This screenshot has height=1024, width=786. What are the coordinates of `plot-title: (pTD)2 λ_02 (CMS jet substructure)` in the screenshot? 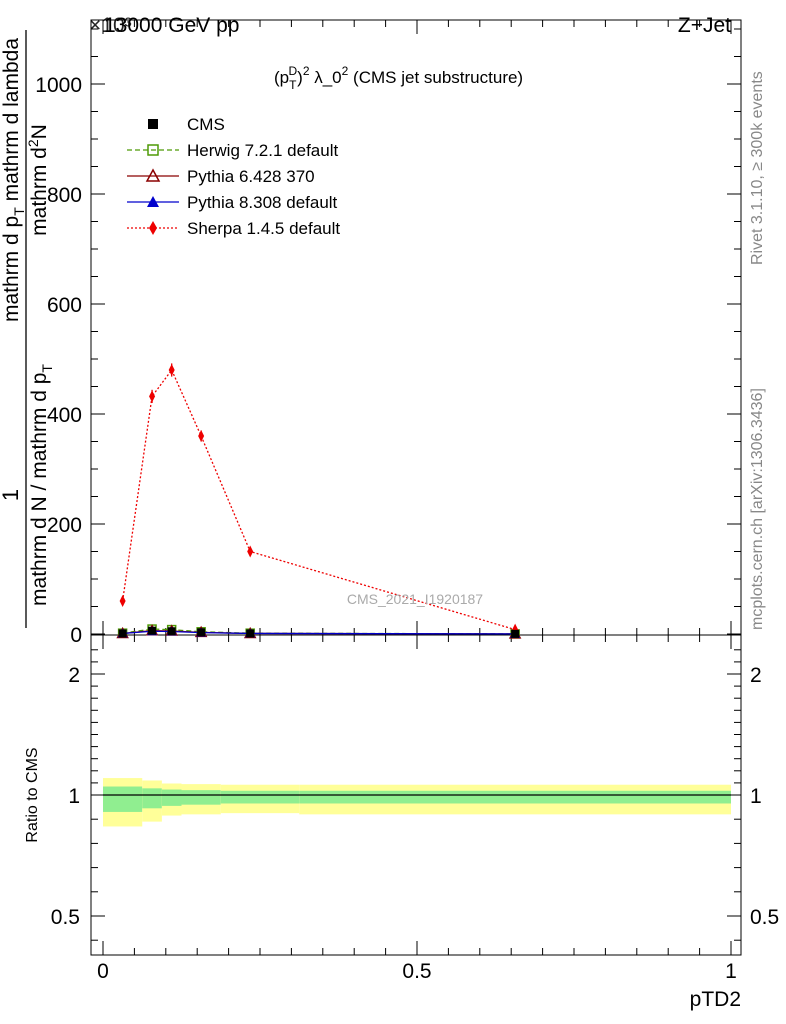 It's located at (398, 78).